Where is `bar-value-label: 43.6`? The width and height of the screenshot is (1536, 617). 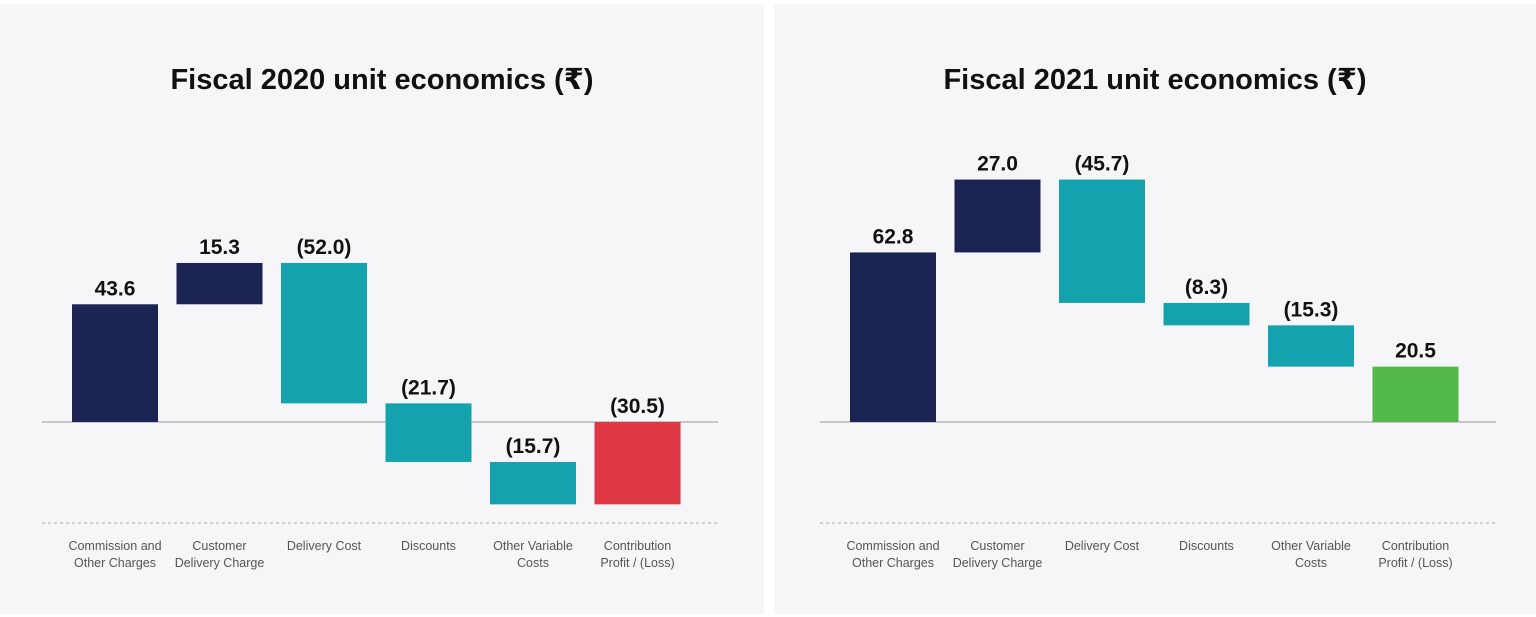 bar-value-label: 43.6 is located at coordinates (115, 288).